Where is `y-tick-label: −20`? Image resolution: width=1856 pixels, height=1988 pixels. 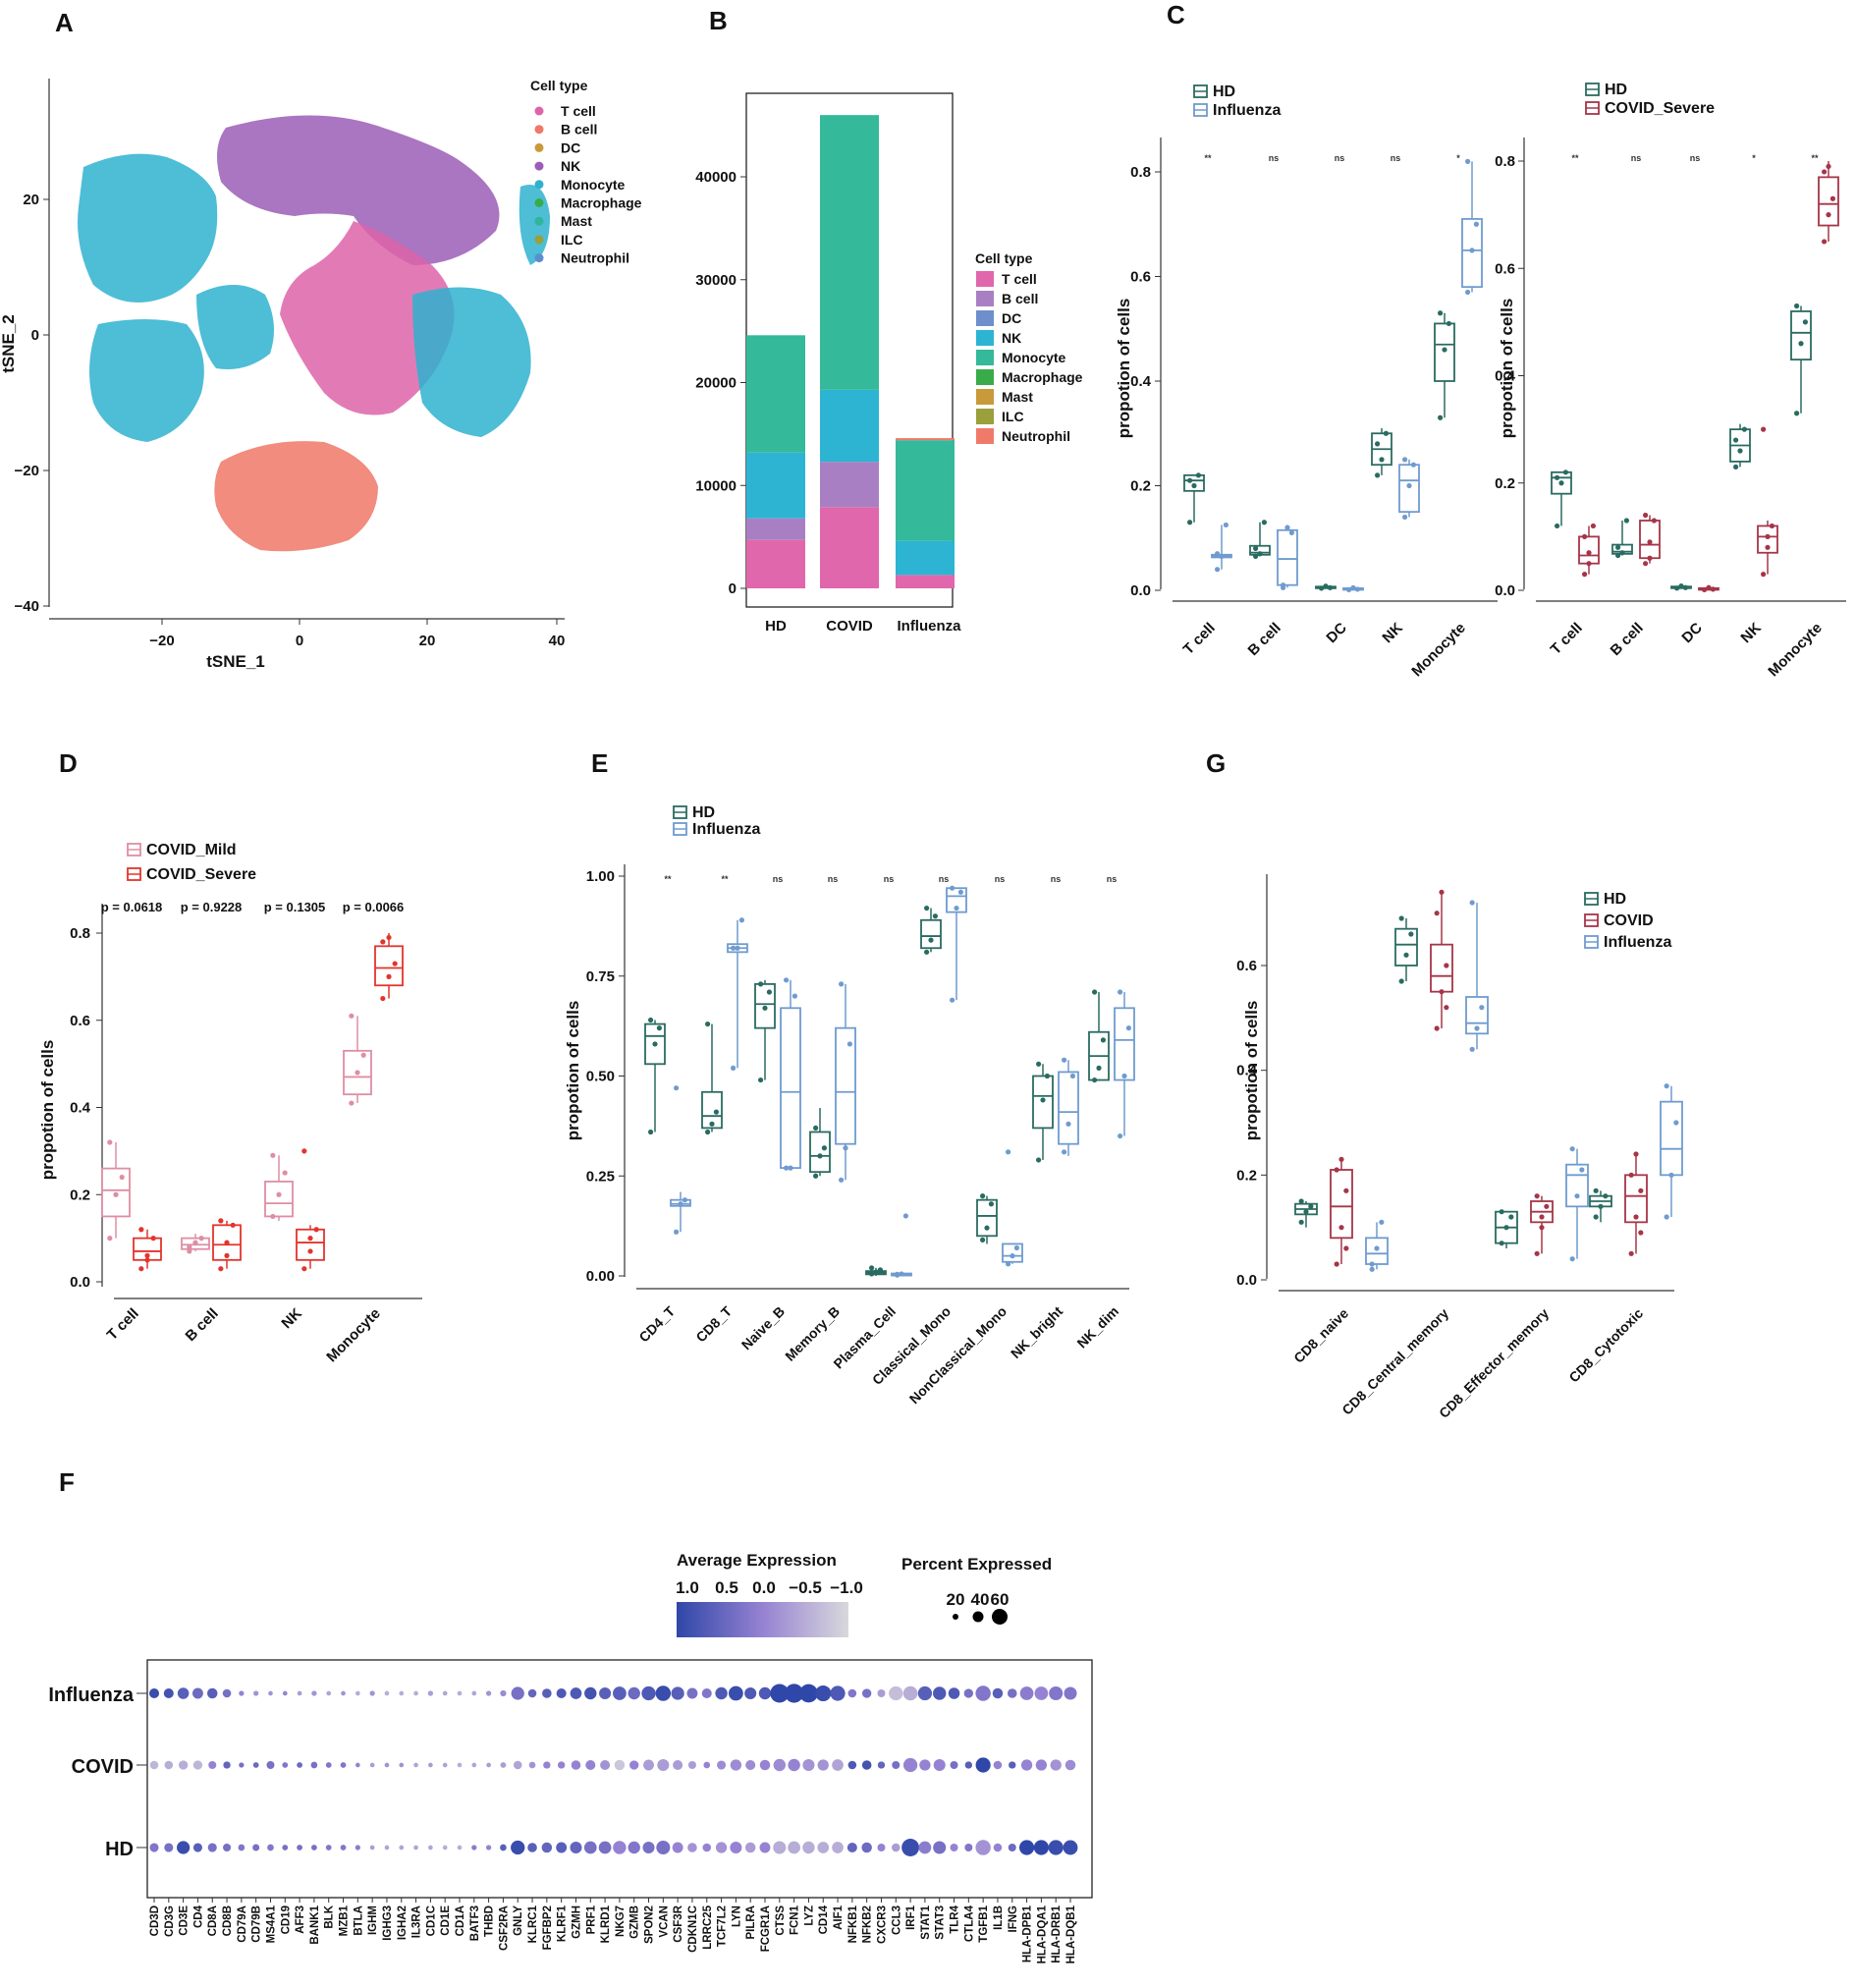 y-tick-label: −20 is located at coordinates (27, 471).